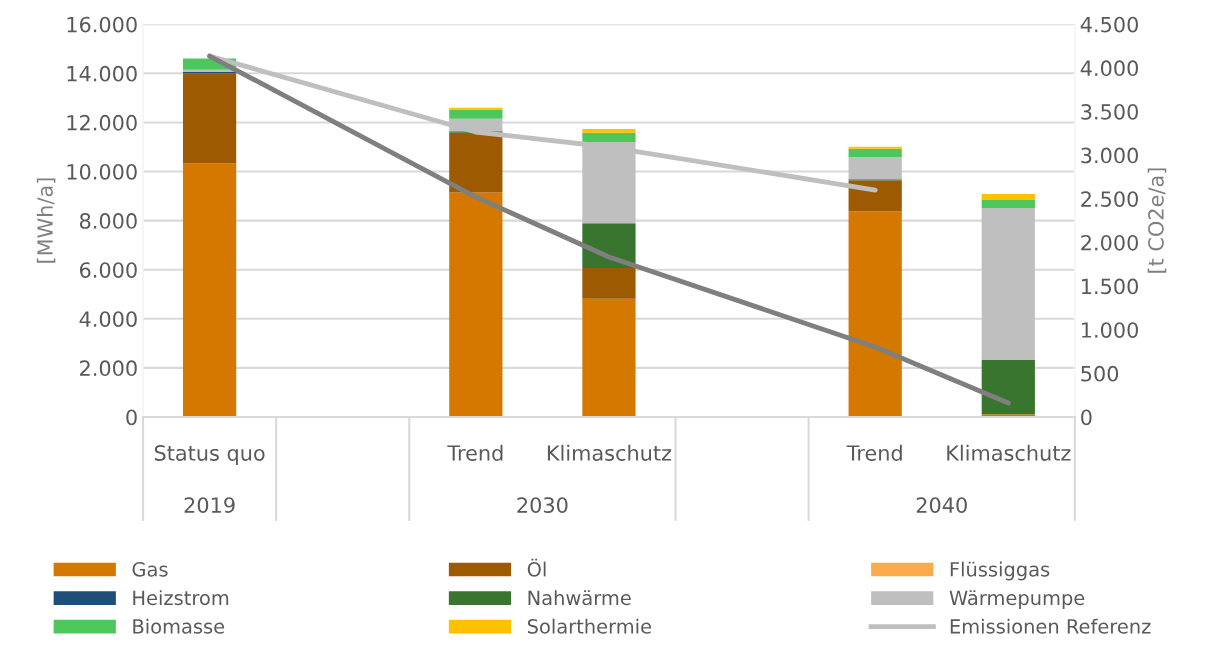 This screenshot has height=655, width=1205. Describe the element at coordinates (1109, 242) in the screenshot. I see `y2-tick-label: 2.000` at that location.